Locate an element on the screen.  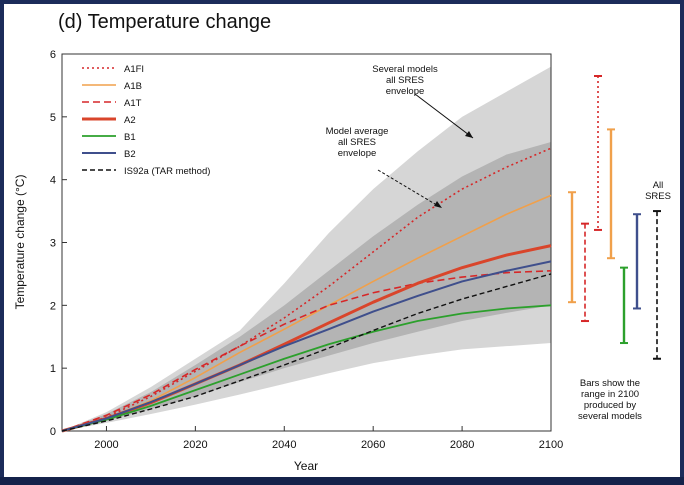
arrow-several-models is located at coordinates (444, 116).